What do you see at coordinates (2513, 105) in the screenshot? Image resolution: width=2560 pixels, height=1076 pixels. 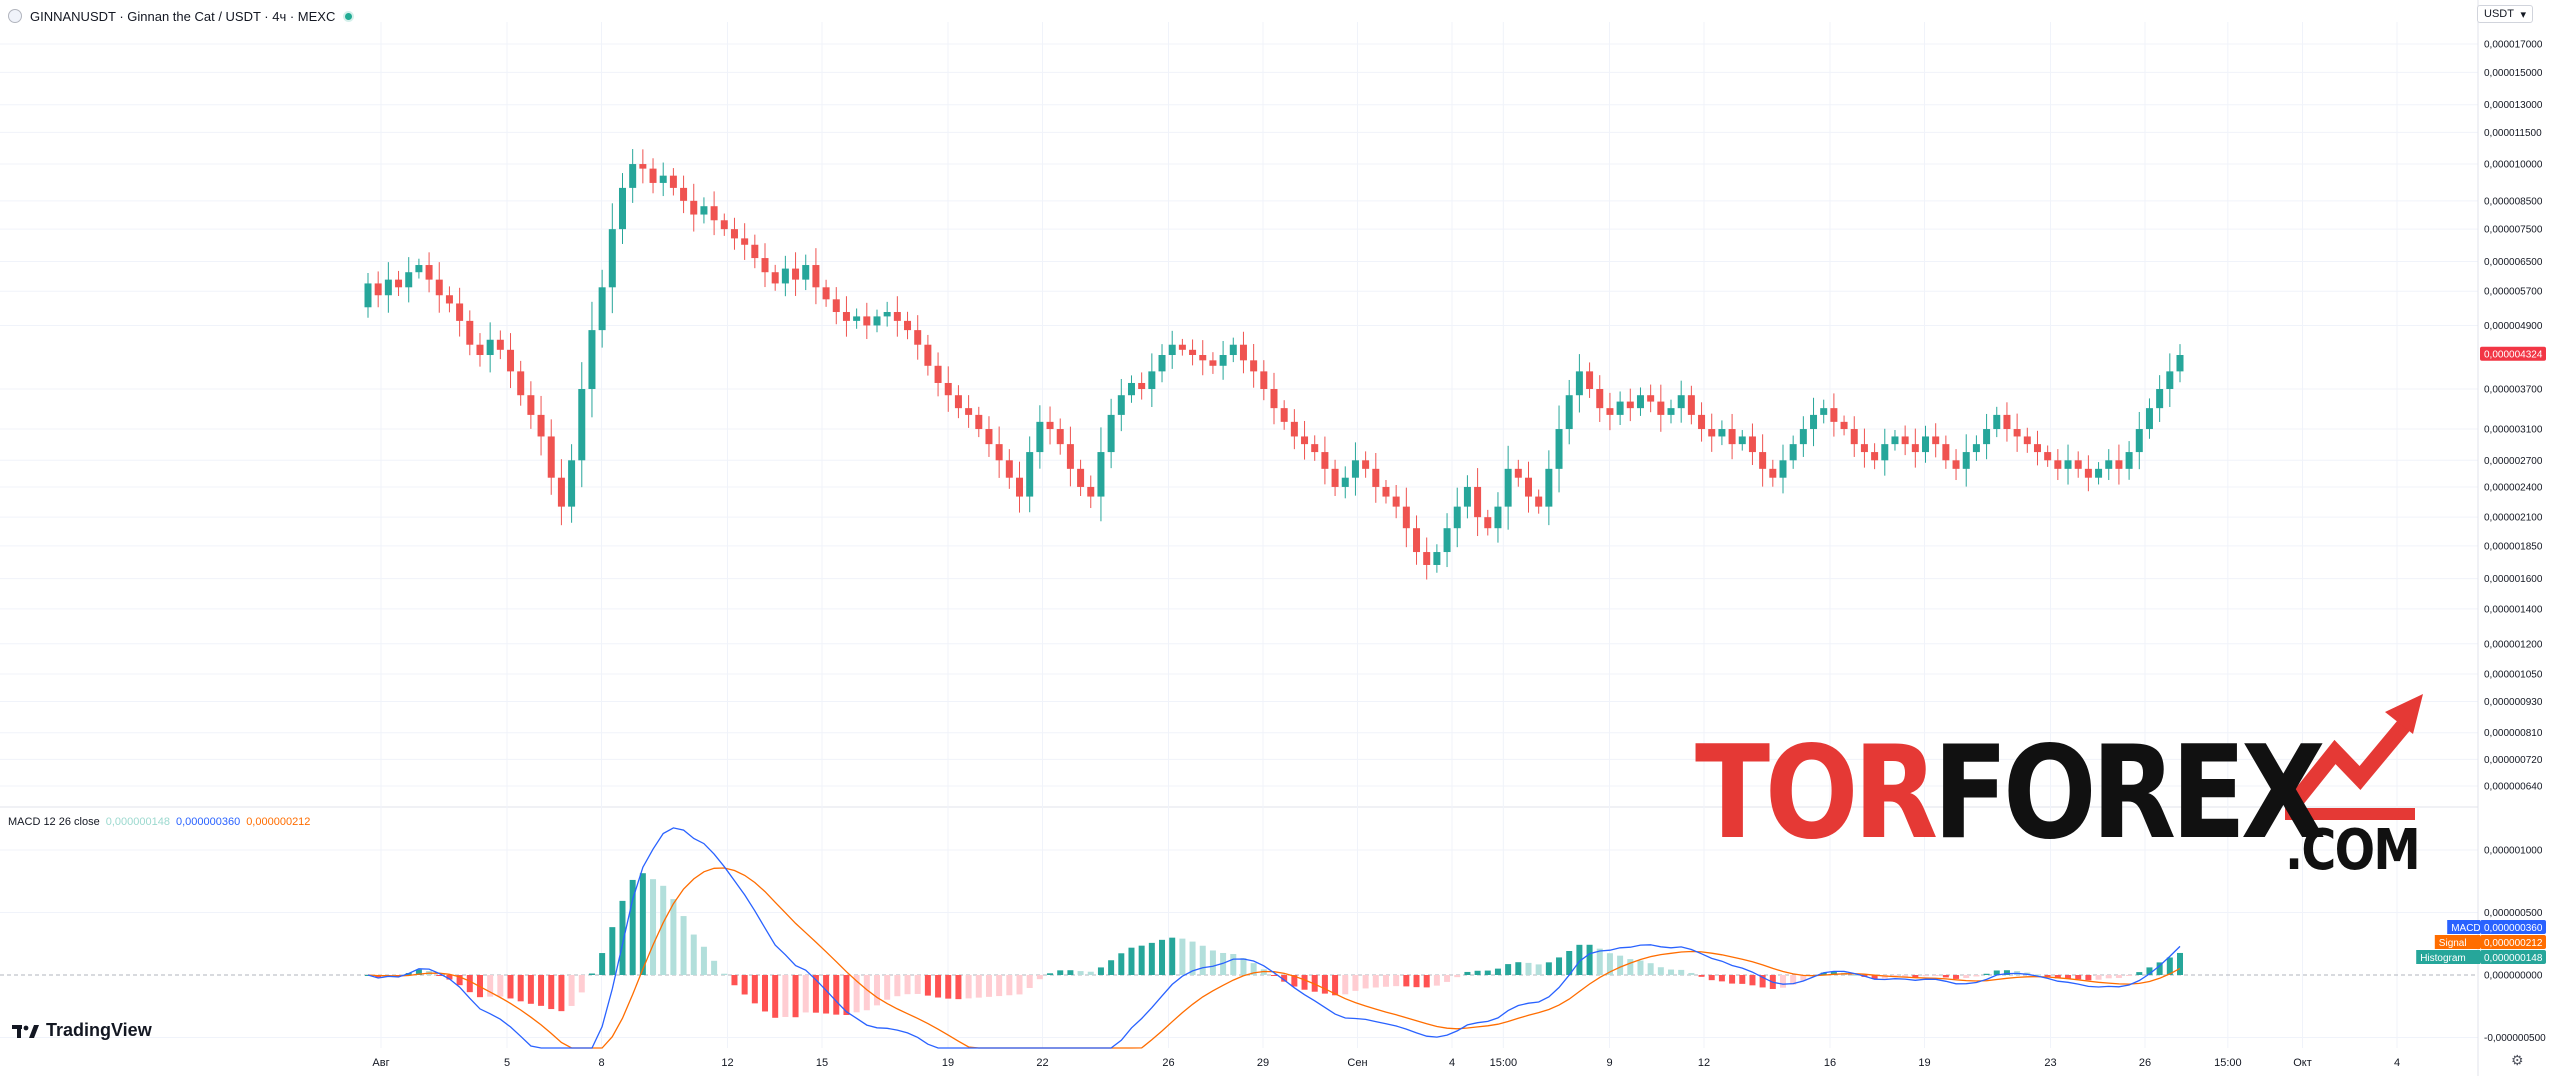 I see `price-tick-label: 0,000013000` at bounding box center [2513, 105].